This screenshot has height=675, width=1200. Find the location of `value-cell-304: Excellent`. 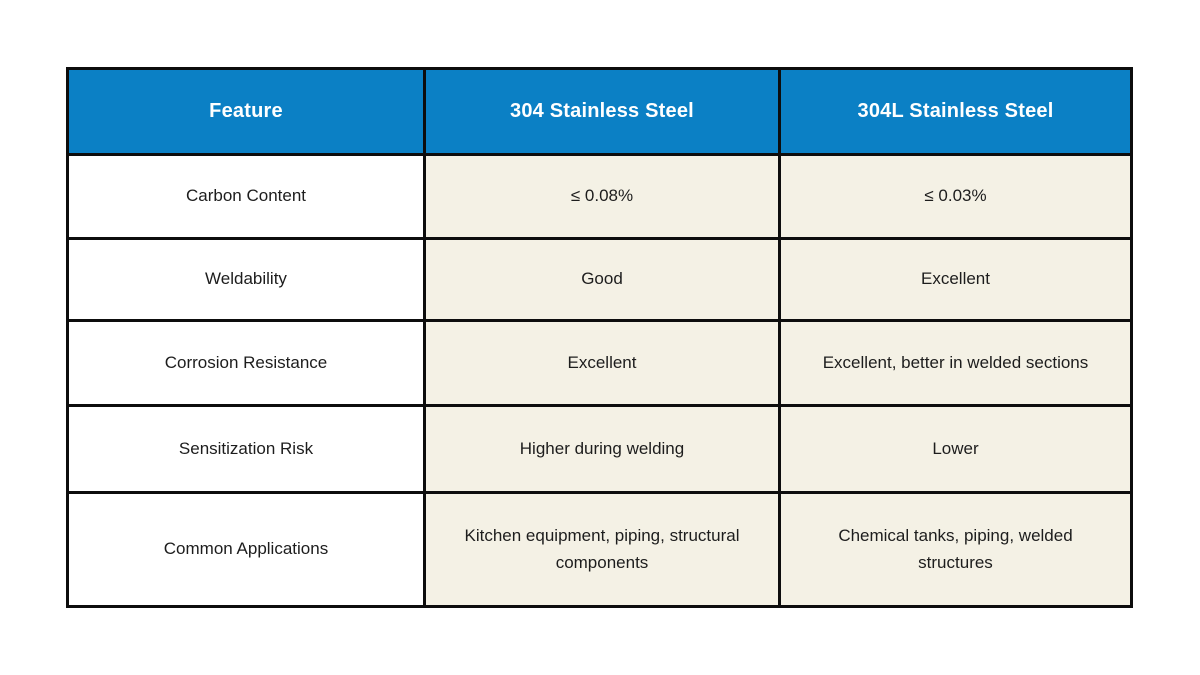

value-cell-304: Excellent is located at coordinates (602, 363).